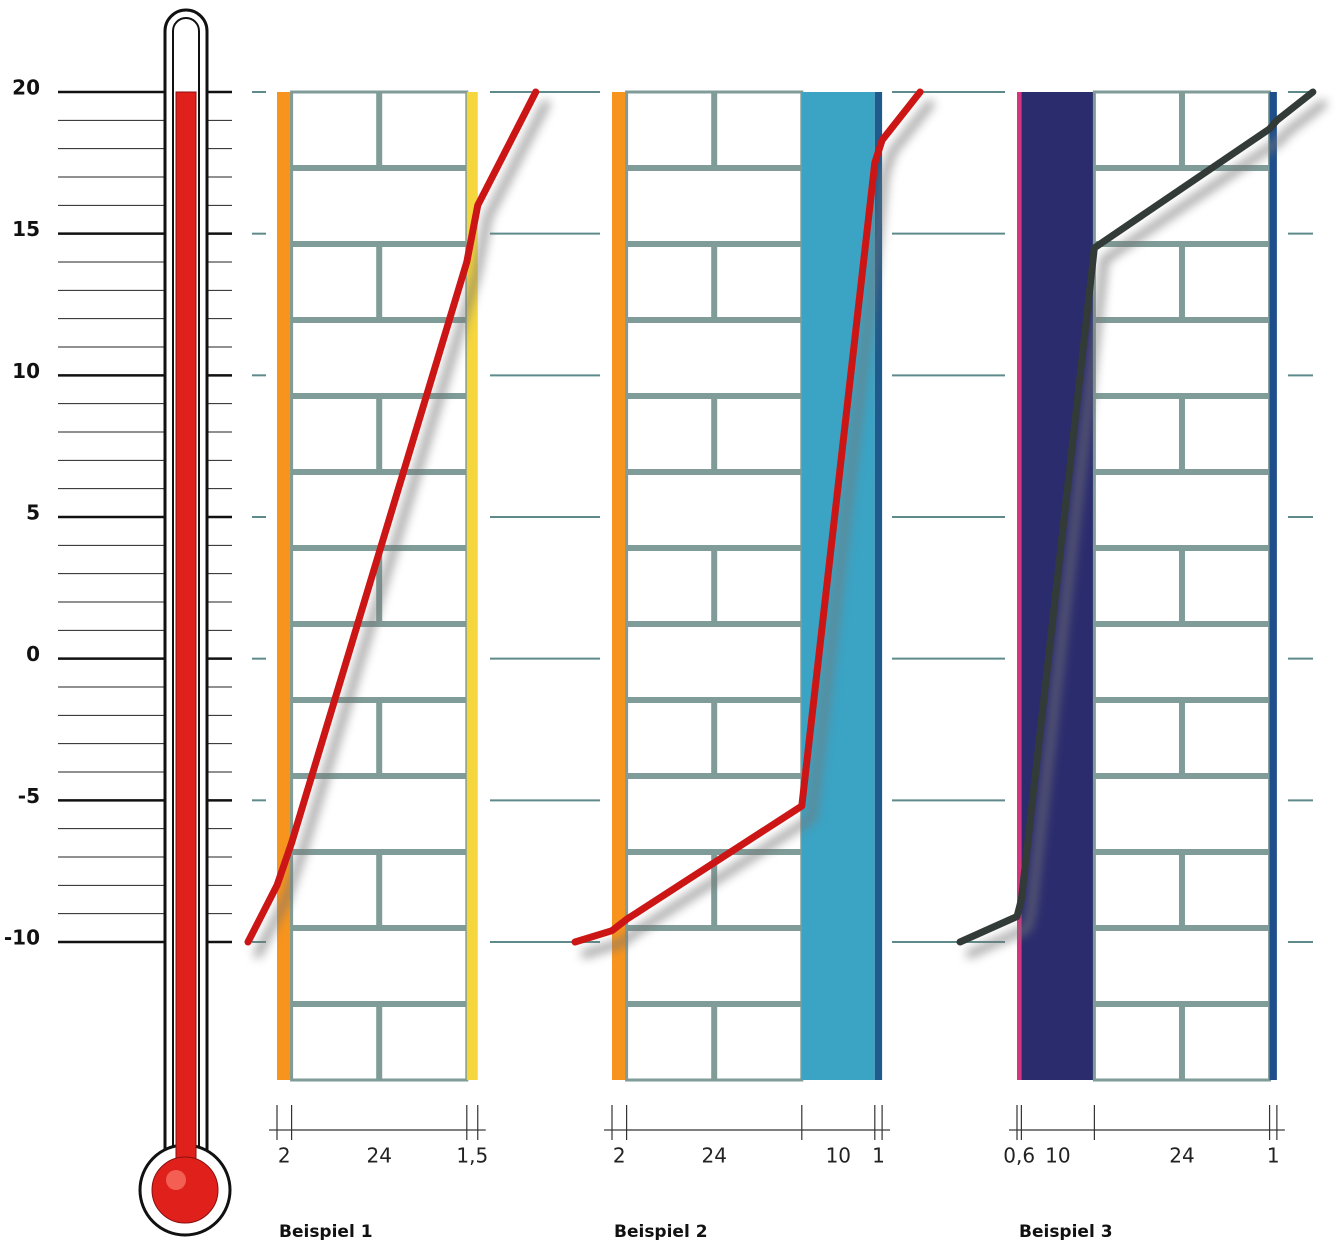  I want to click on example-title: Beispiel 3, so click(1066, 1231).